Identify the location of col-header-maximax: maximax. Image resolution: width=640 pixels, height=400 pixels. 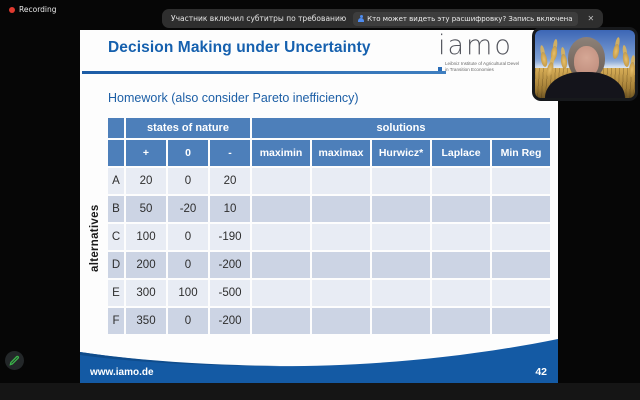
(341, 153).